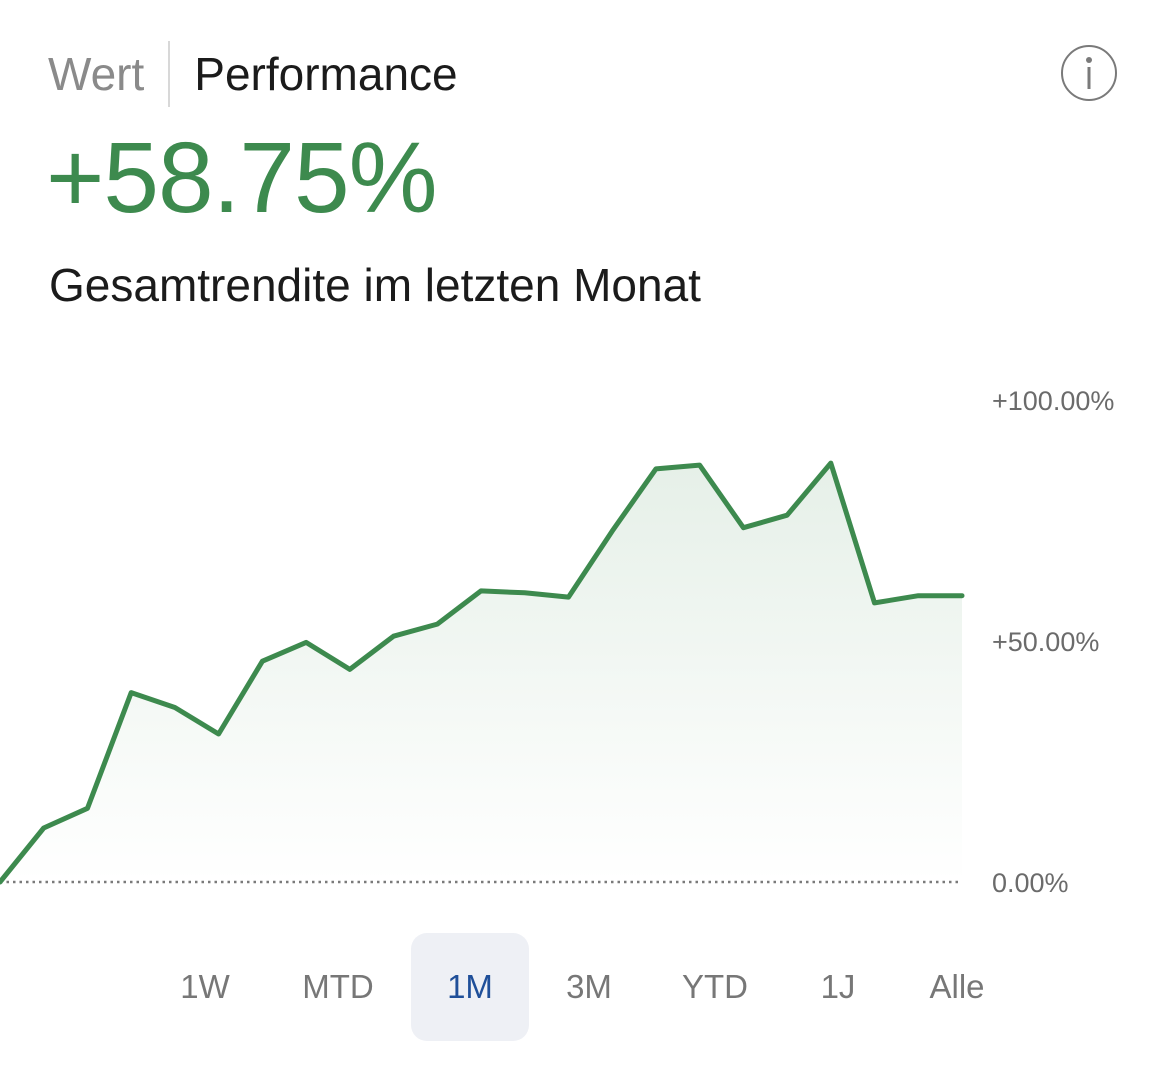 The height and width of the screenshot is (1086, 1170). I want to click on range-button-1w: 1W, so click(205, 986).